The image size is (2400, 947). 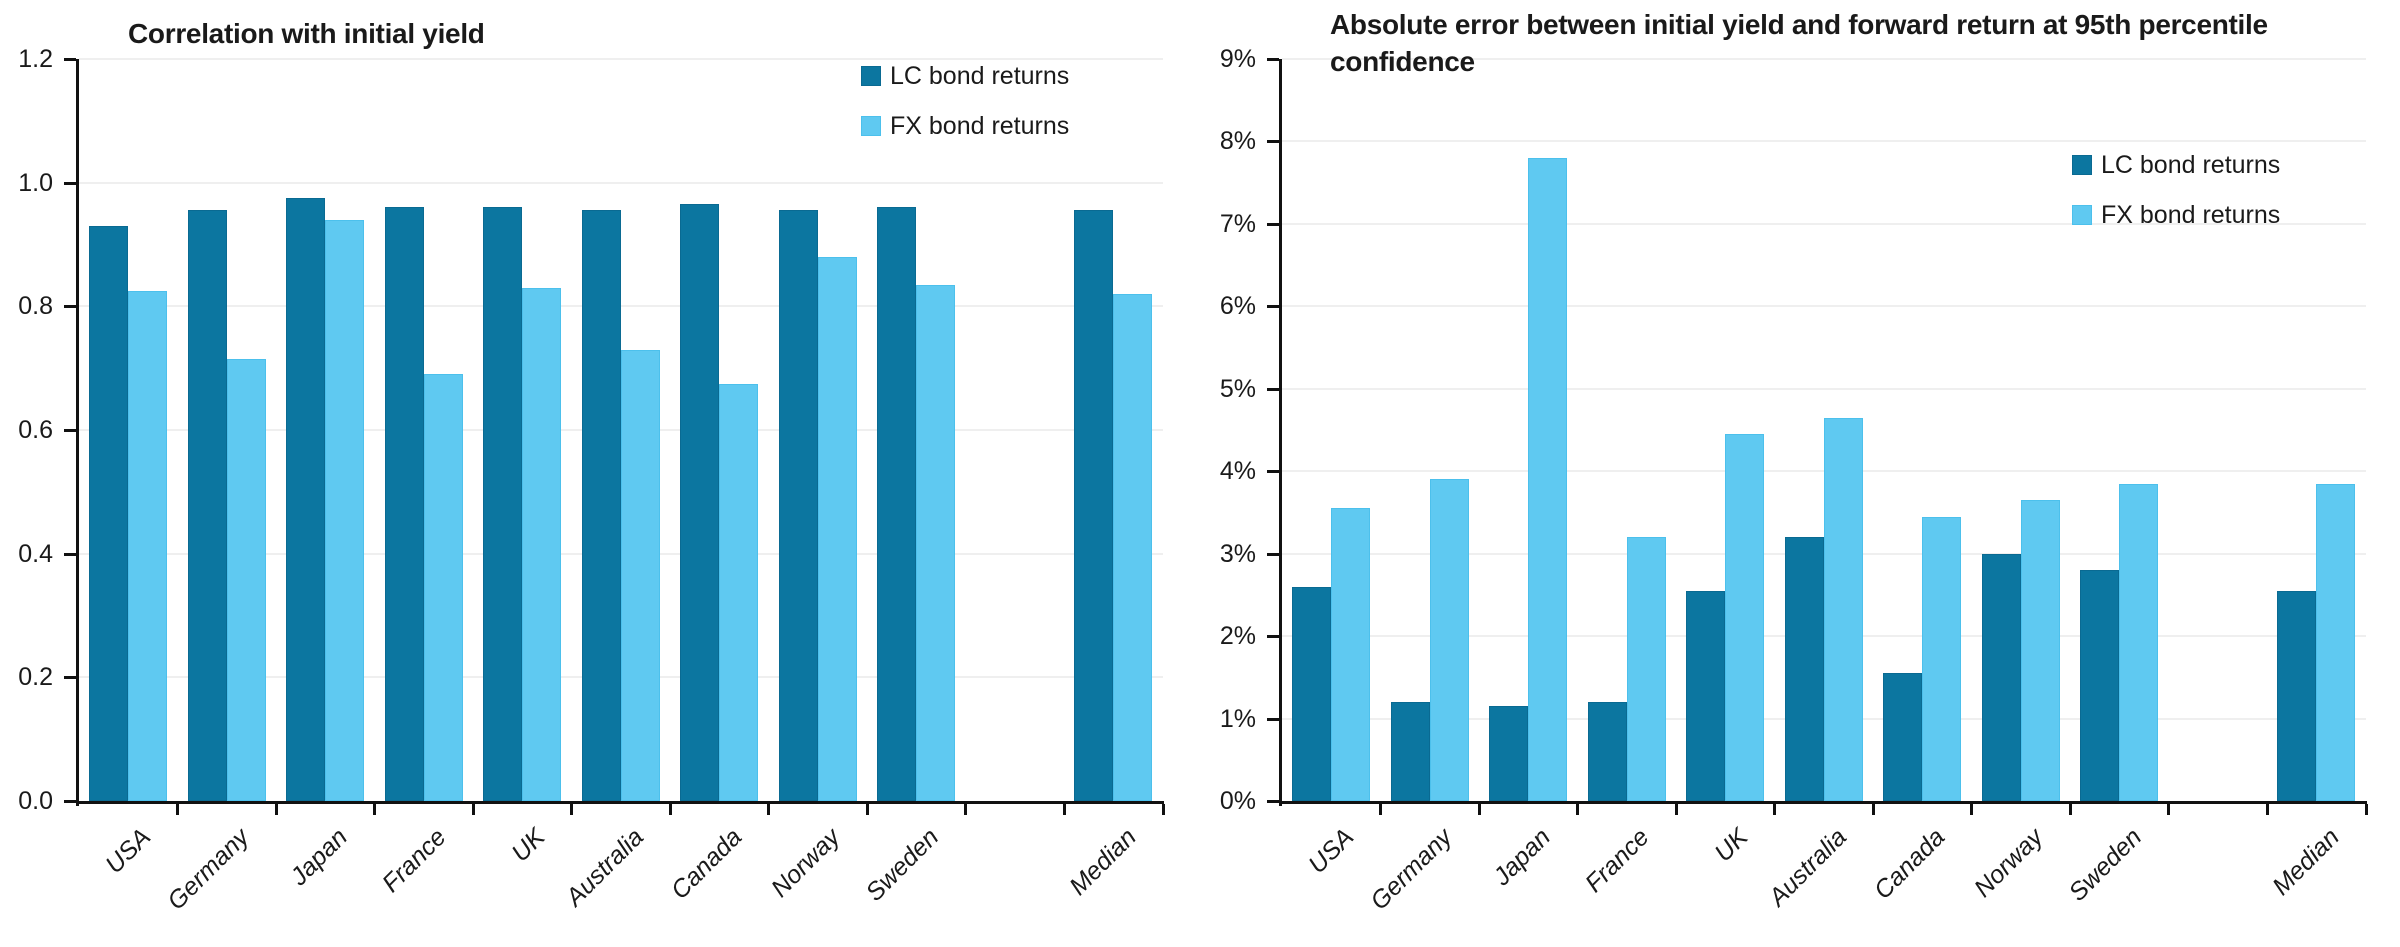 What do you see at coordinates (1237, 388) in the screenshot?
I see `y-tick-label: 5%` at bounding box center [1237, 388].